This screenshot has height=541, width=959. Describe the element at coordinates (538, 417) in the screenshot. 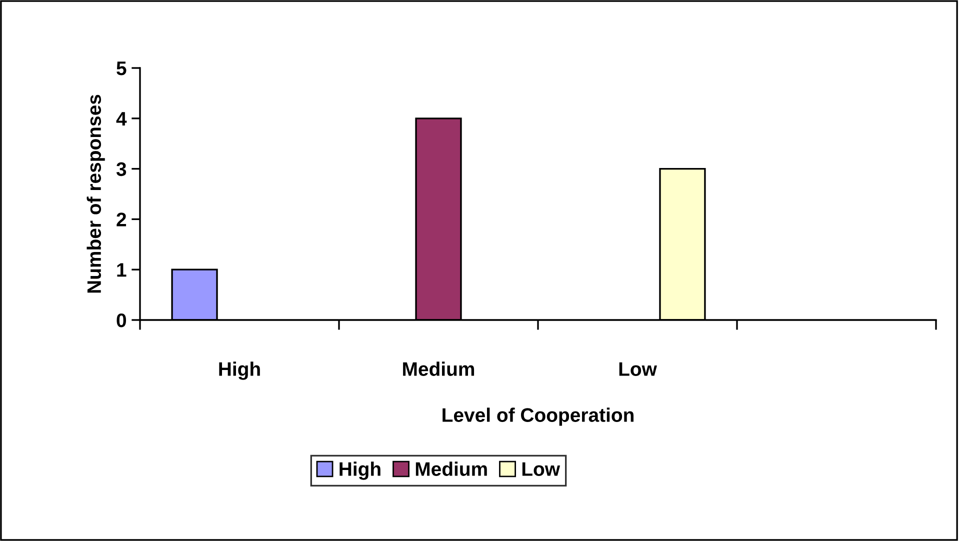

I see `x-axis-title: Level of Cooperation` at that location.